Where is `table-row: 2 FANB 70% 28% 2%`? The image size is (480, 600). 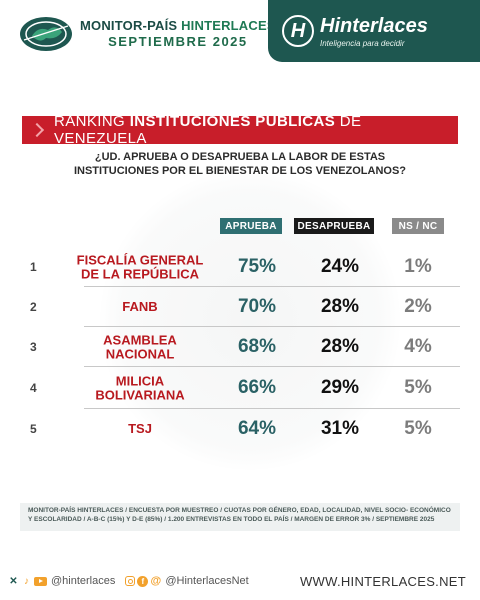 table-row: 2 FANB 70% 28% 2% is located at coordinates (242, 307).